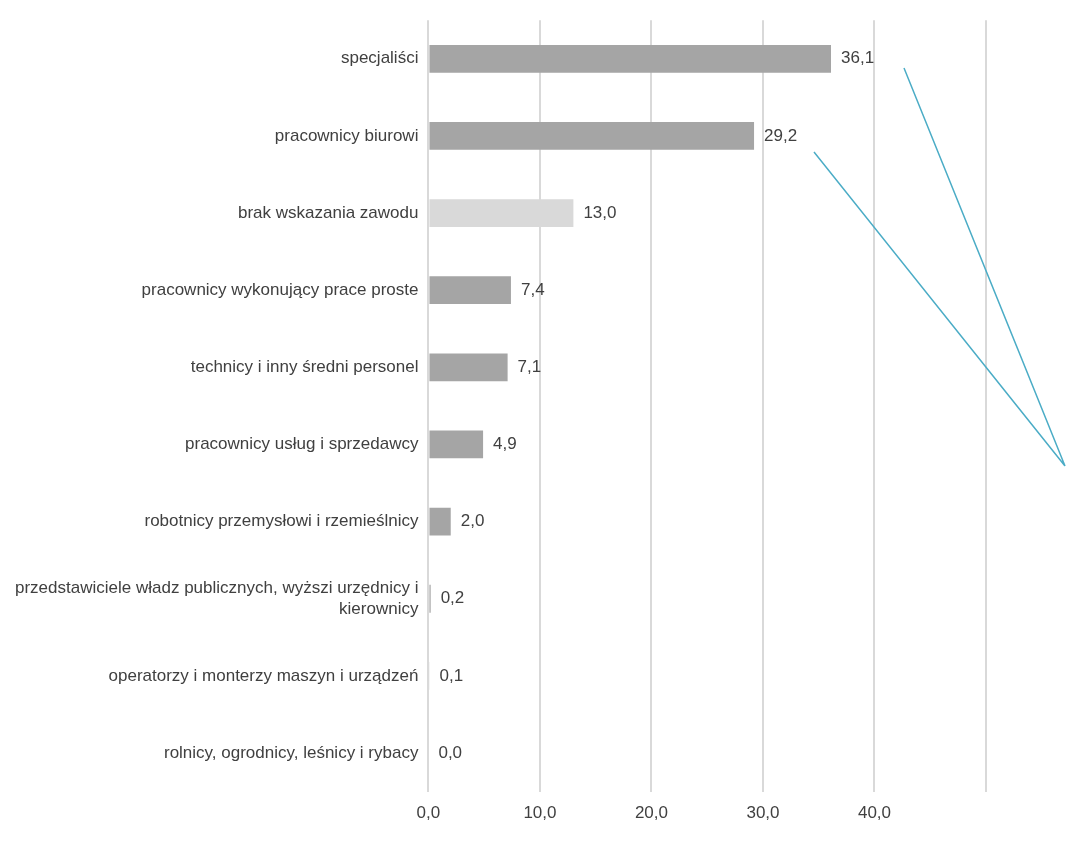 The height and width of the screenshot is (841, 1066). Describe the element at coordinates (450, 752) in the screenshot. I see `data-label: 0,0` at that location.